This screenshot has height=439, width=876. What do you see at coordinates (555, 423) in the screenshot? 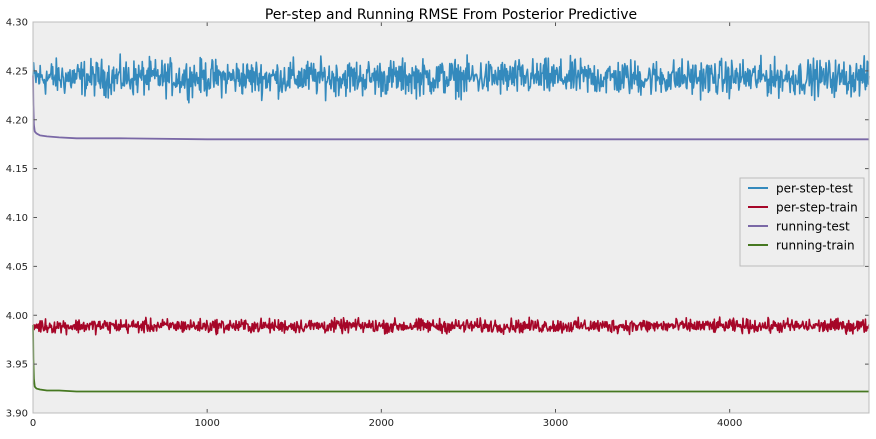
I see `x-tick-label: 3000` at bounding box center [555, 423].